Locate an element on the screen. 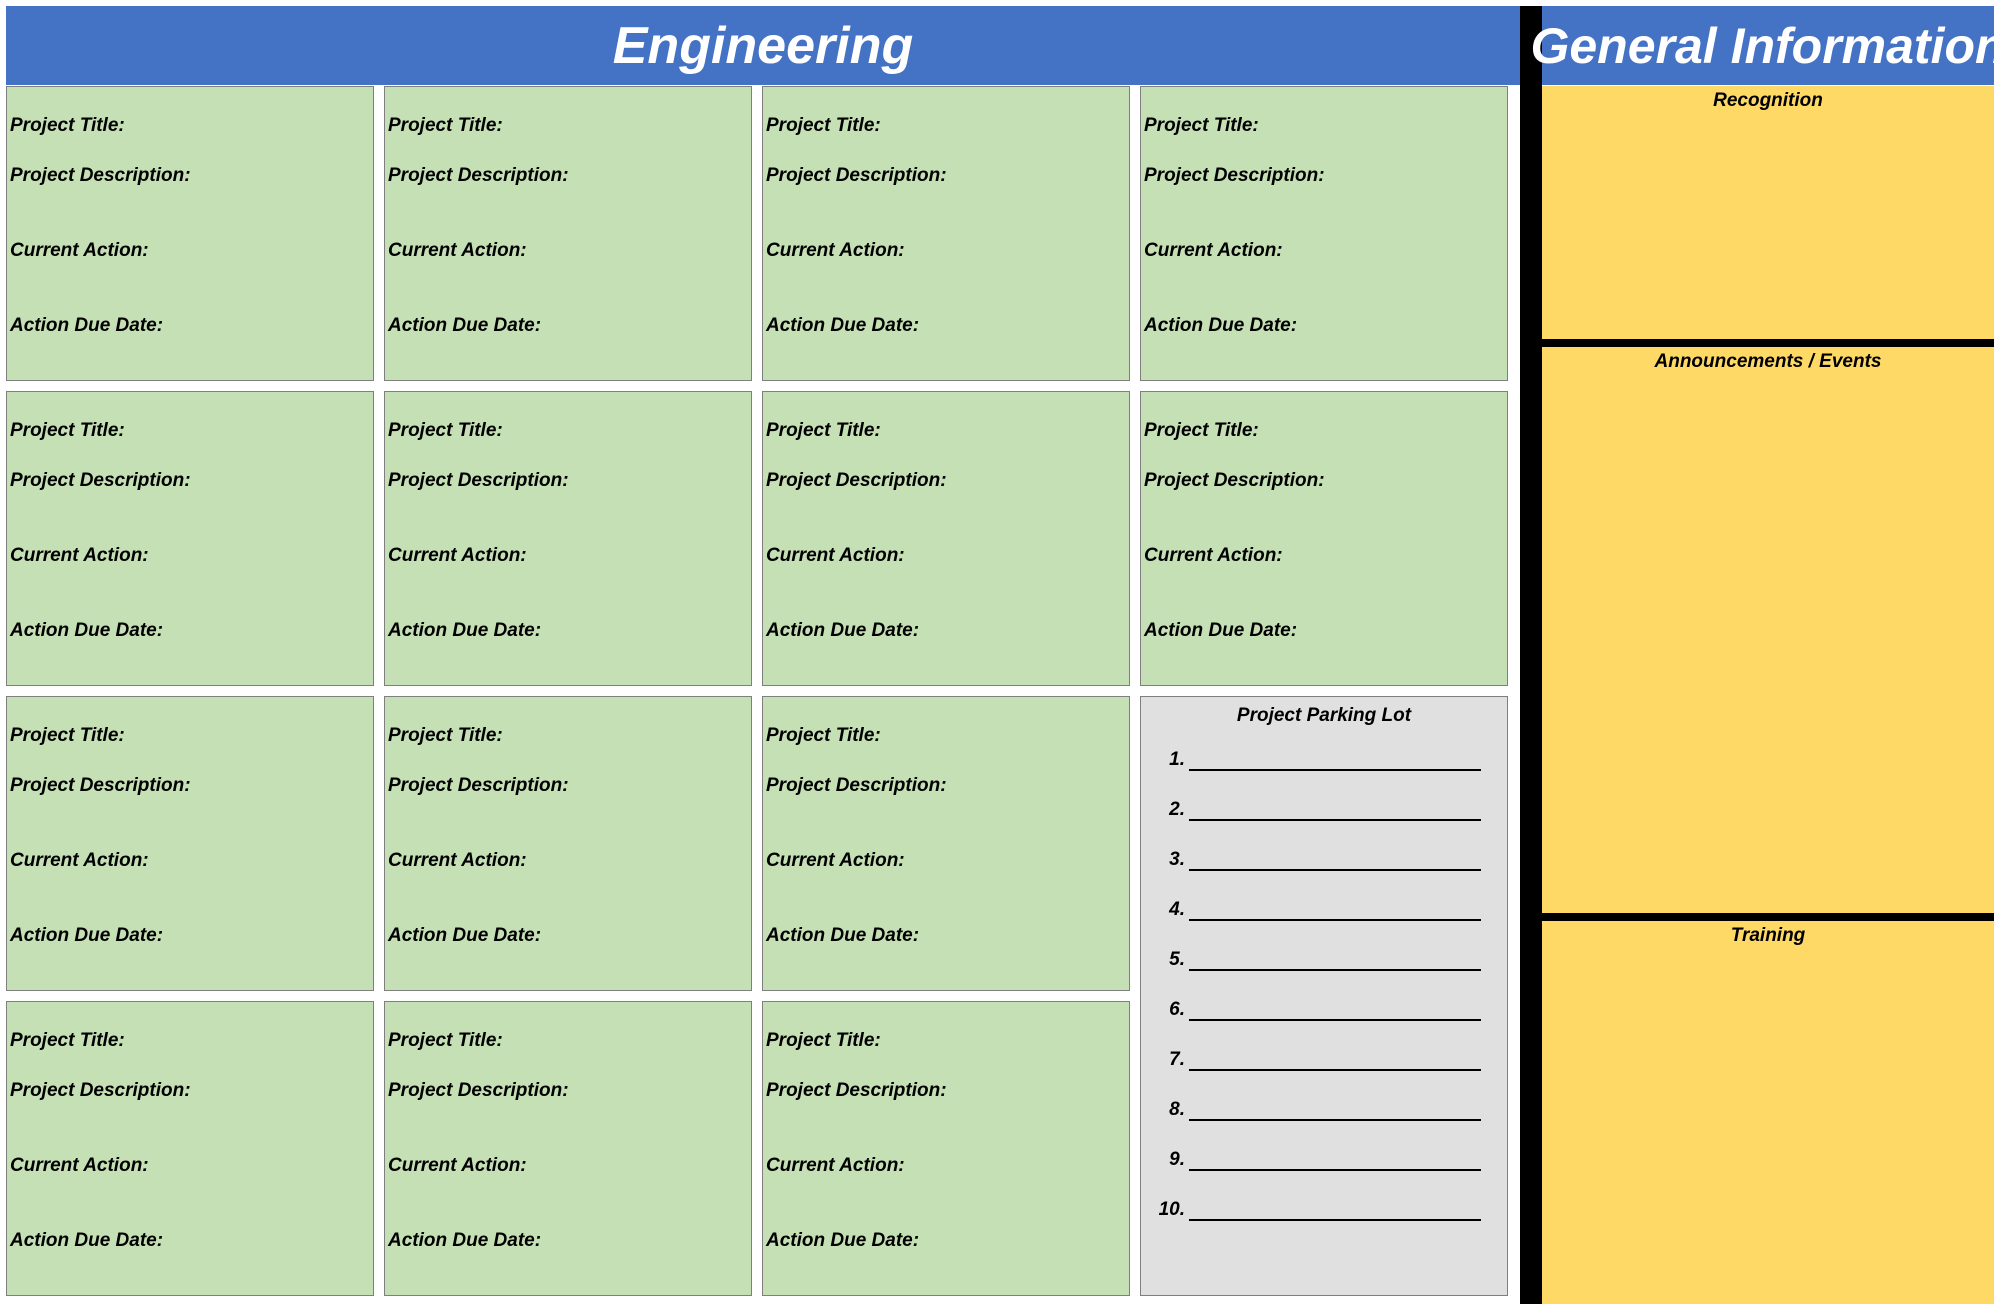 This screenshot has width=2000, height=1309. parking-lot-item-number: 6. is located at coordinates (1177, 1009).